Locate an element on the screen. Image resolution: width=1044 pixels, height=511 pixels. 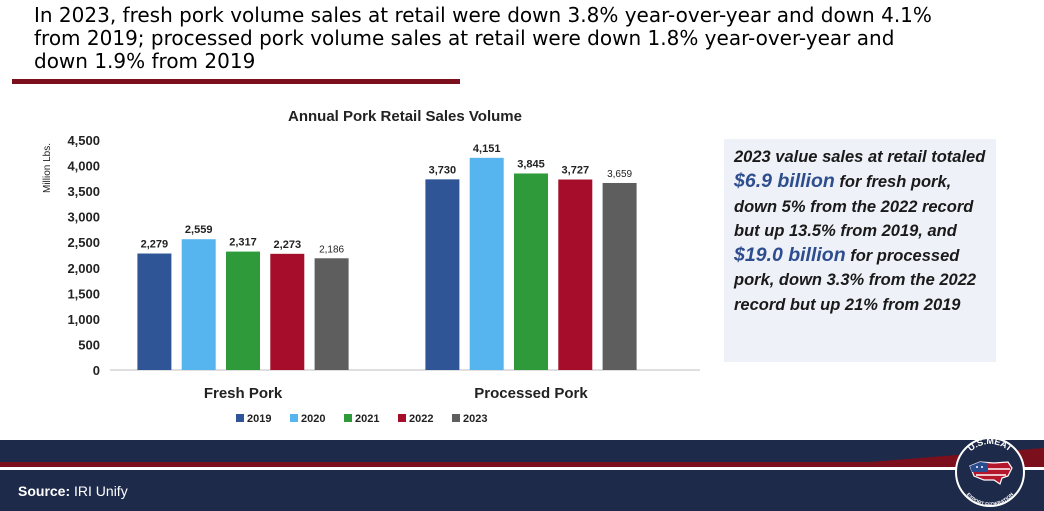
y-axis-label: Million Lbs. is located at coordinates (47, 168).